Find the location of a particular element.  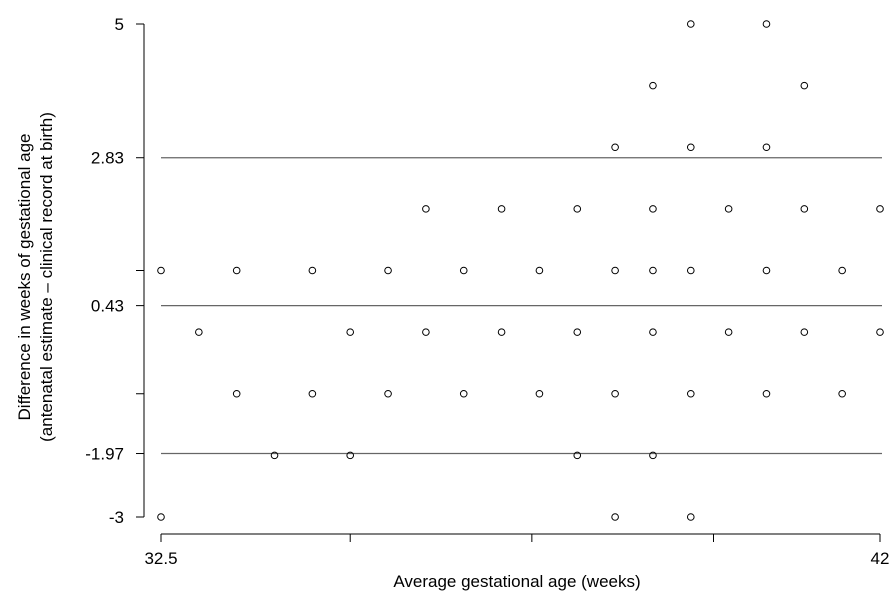

y-tick-label: 2.83 is located at coordinates (107, 158).